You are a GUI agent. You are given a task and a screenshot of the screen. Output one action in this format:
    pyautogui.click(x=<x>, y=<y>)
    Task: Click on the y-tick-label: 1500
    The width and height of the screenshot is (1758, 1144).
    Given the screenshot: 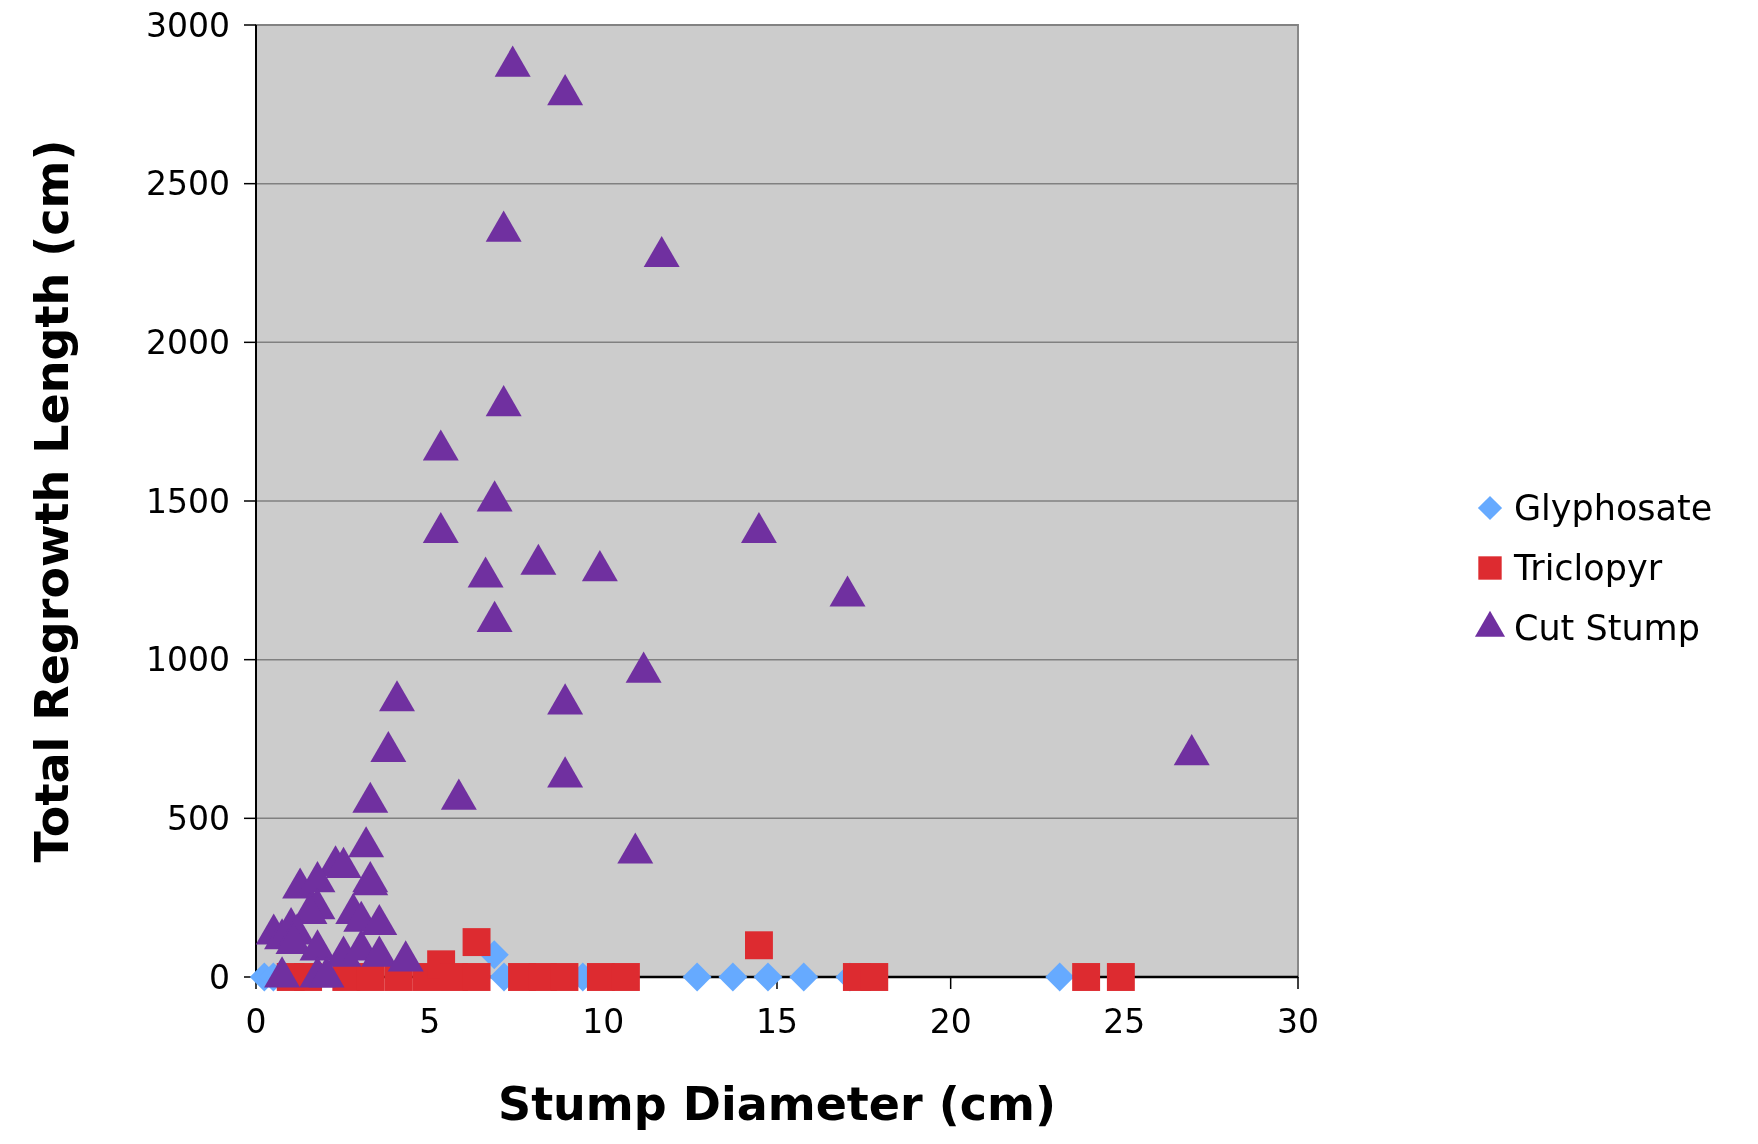 What is the action you would take?
    pyautogui.click(x=188, y=501)
    